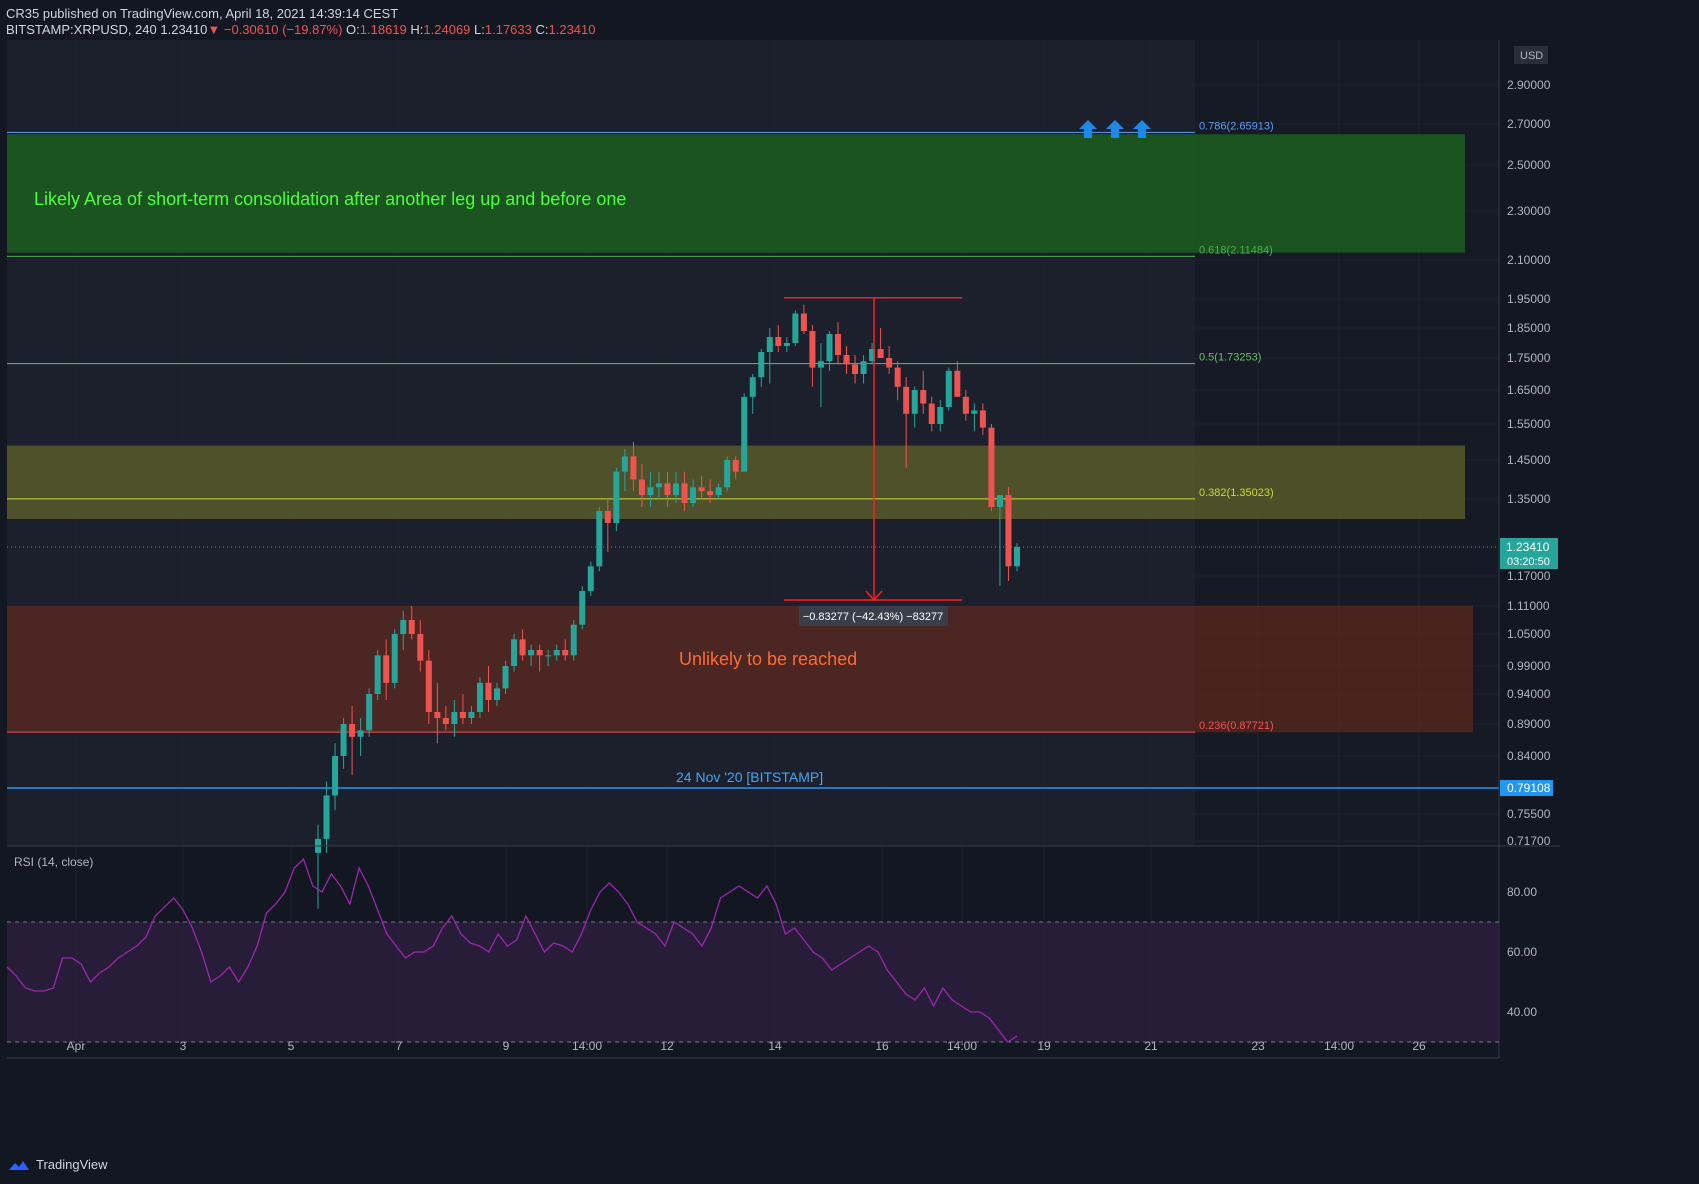  What do you see at coordinates (53, 862) in the screenshot?
I see `rsi-title: RSI (14, close)` at bounding box center [53, 862].